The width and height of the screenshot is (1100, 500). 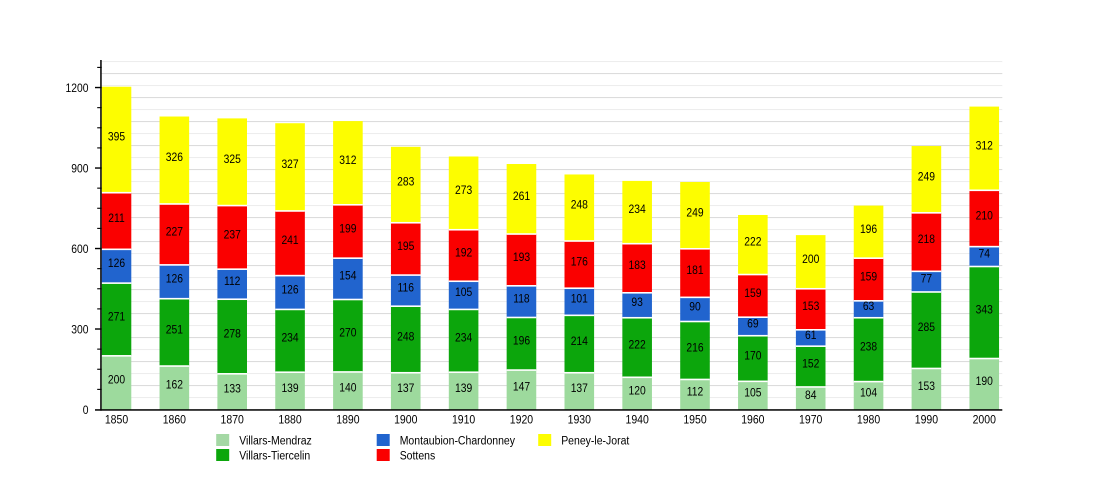 I want to click on svg-text: 190, so click(x=984, y=381).